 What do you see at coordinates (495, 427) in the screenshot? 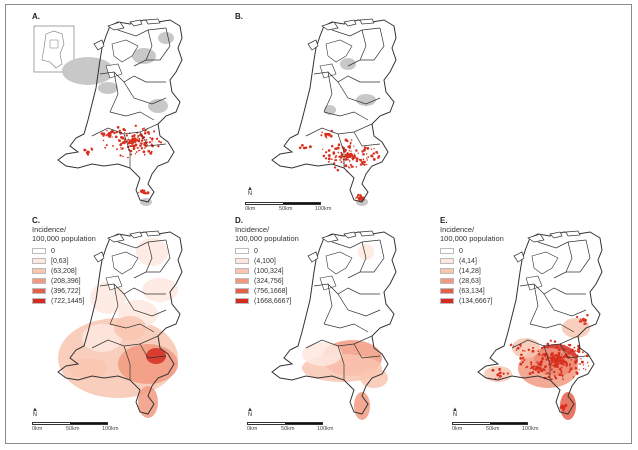
I see `scale-bar-e: 0km 50km 100km` at bounding box center [495, 427].